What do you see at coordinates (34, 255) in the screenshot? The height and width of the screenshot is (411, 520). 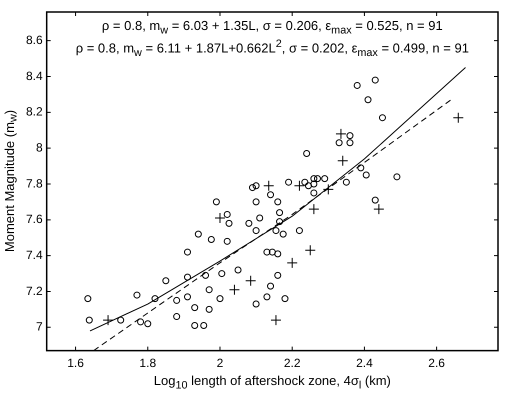 I see `y-tick-label: 7.4` at bounding box center [34, 255].